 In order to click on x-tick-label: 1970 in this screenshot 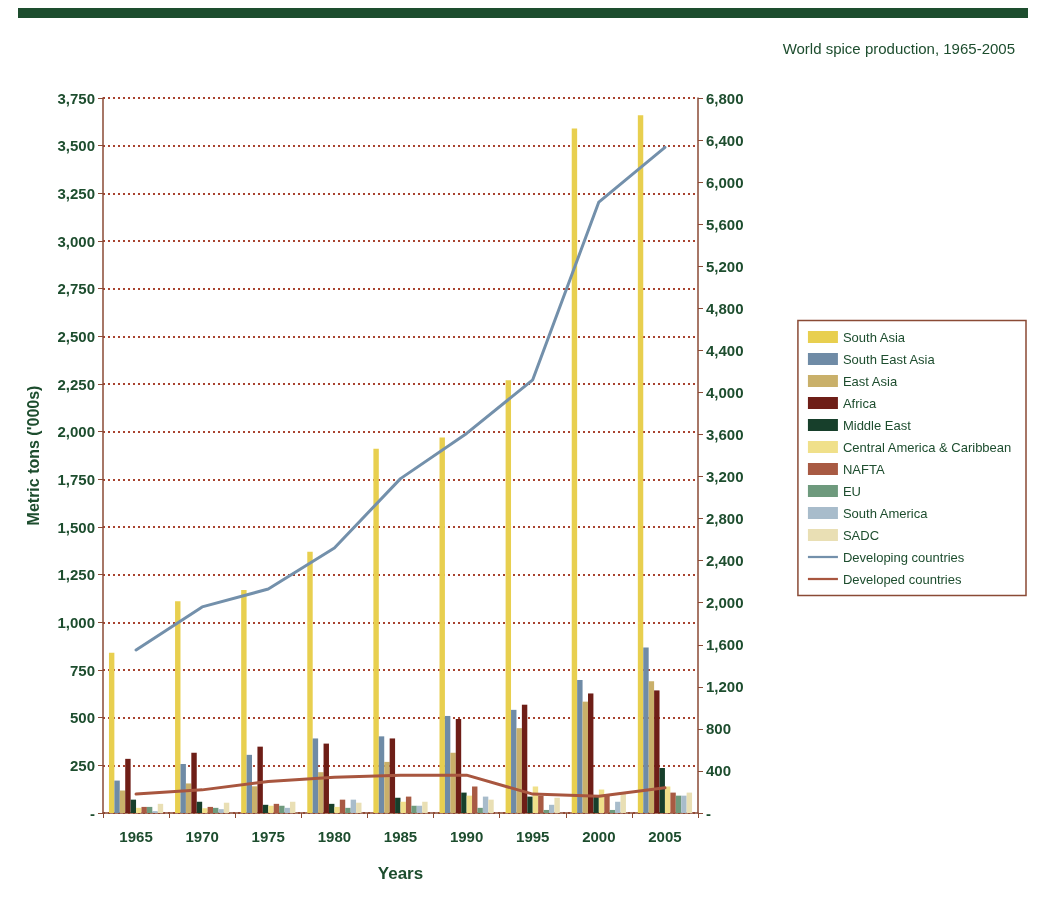, I will do `click(202, 836)`.